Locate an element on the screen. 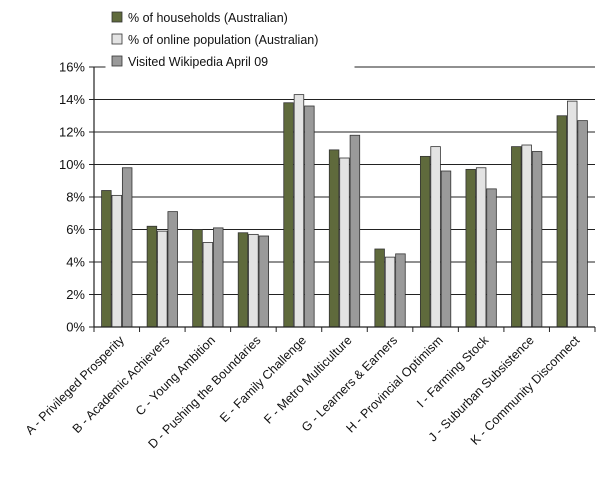 This screenshot has height=482, width=600. bar-g-s1 is located at coordinates (379, 288).